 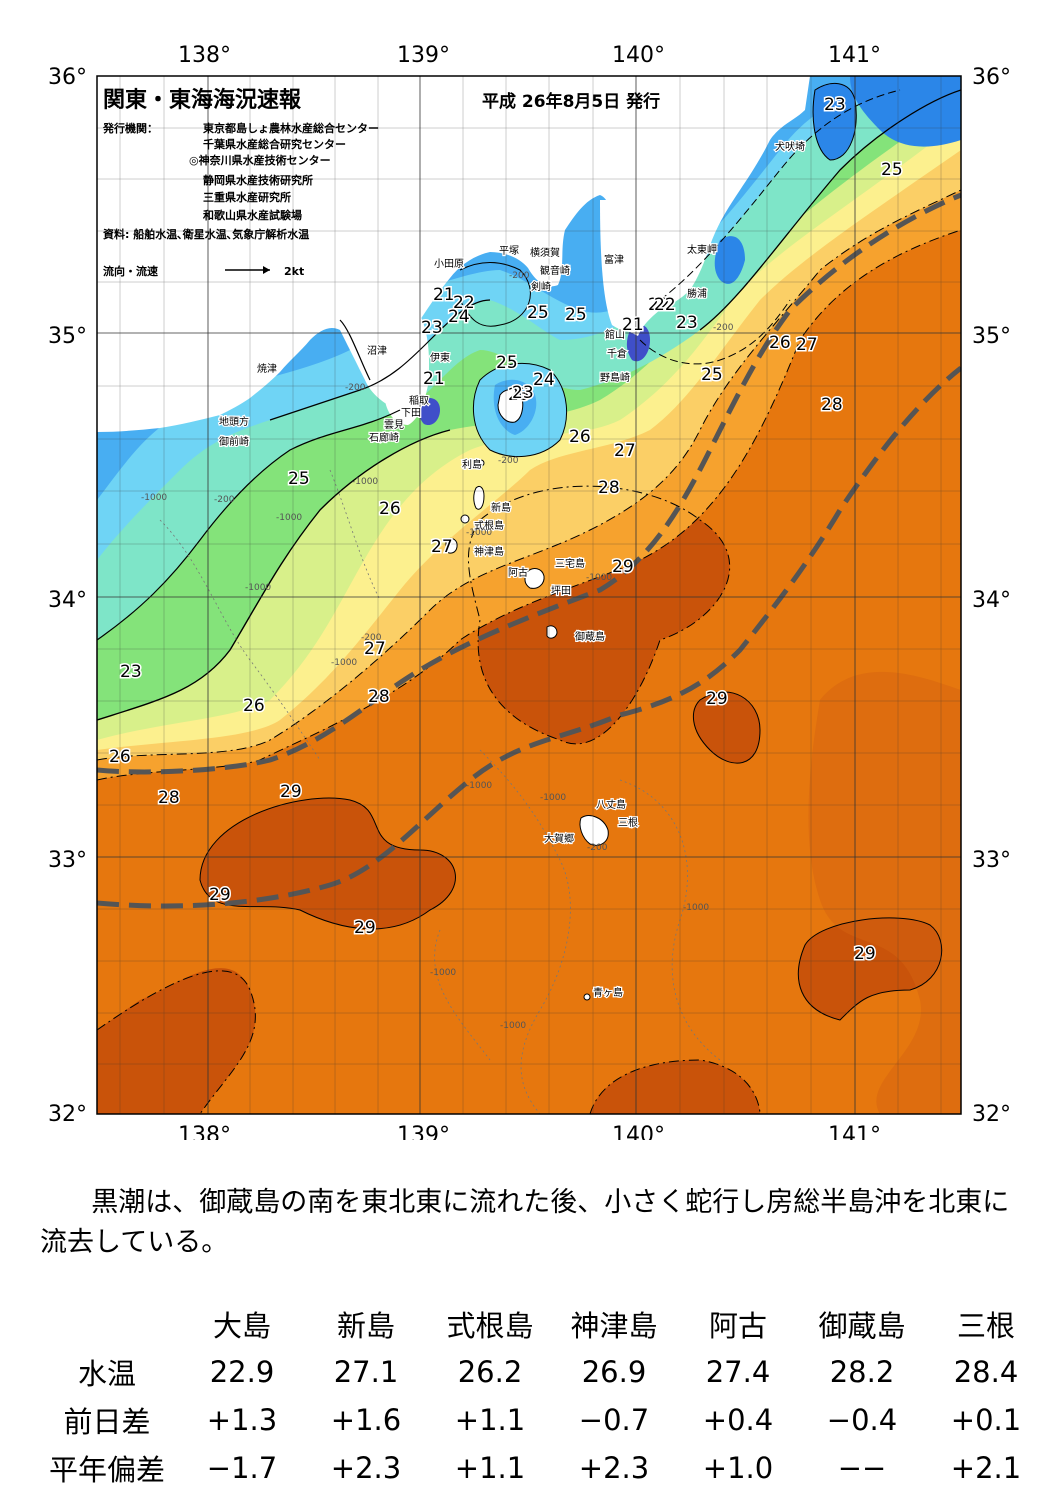 What do you see at coordinates (614, 1326) in the screenshot?
I see `column-header: 神津島` at bounding box center [614, 1326].